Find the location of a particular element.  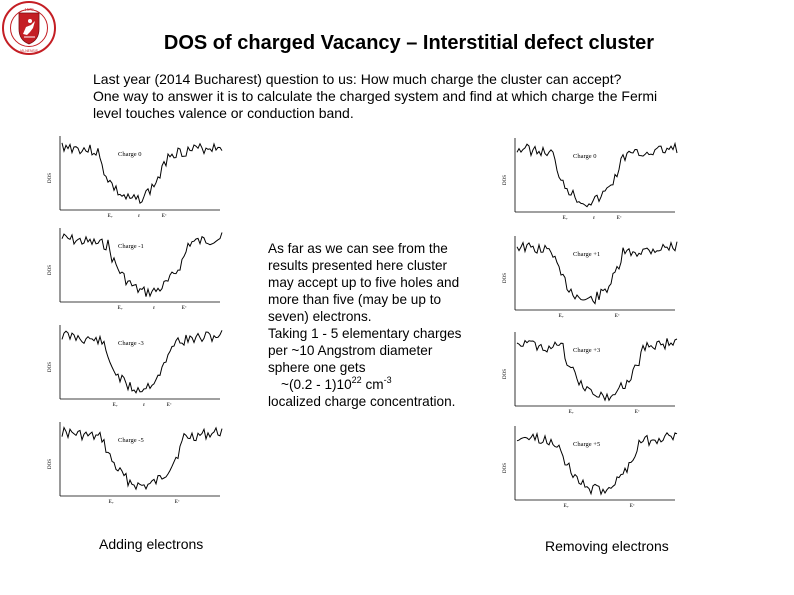

charge-label: Charge +1 is located at coordinates (586, 254).